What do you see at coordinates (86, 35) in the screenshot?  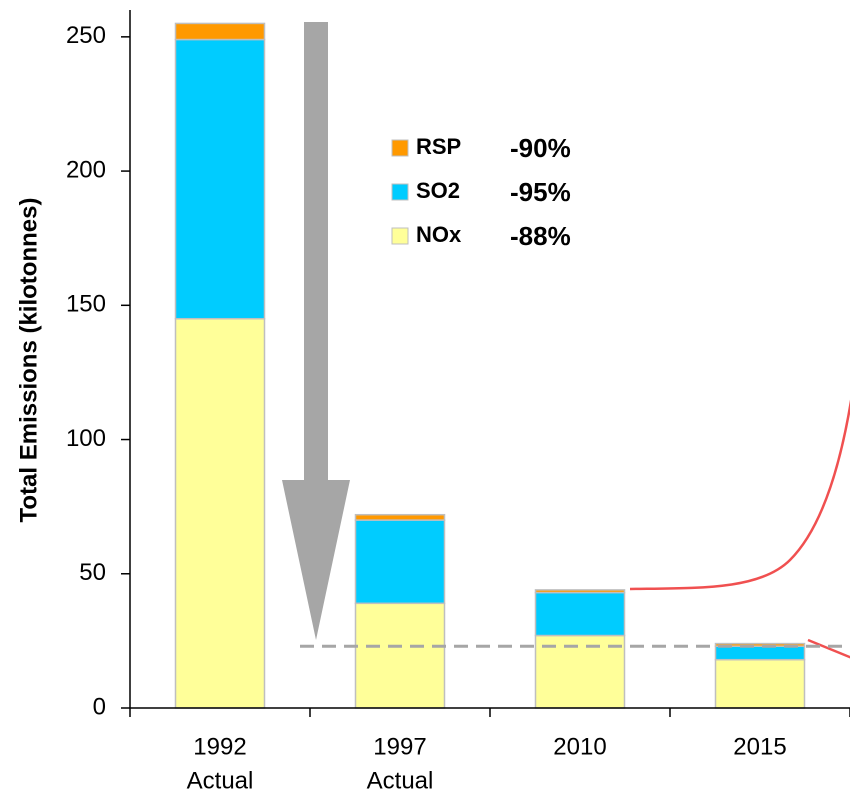 I see `y-tick-label: 250` at bounding box center [86, 35].